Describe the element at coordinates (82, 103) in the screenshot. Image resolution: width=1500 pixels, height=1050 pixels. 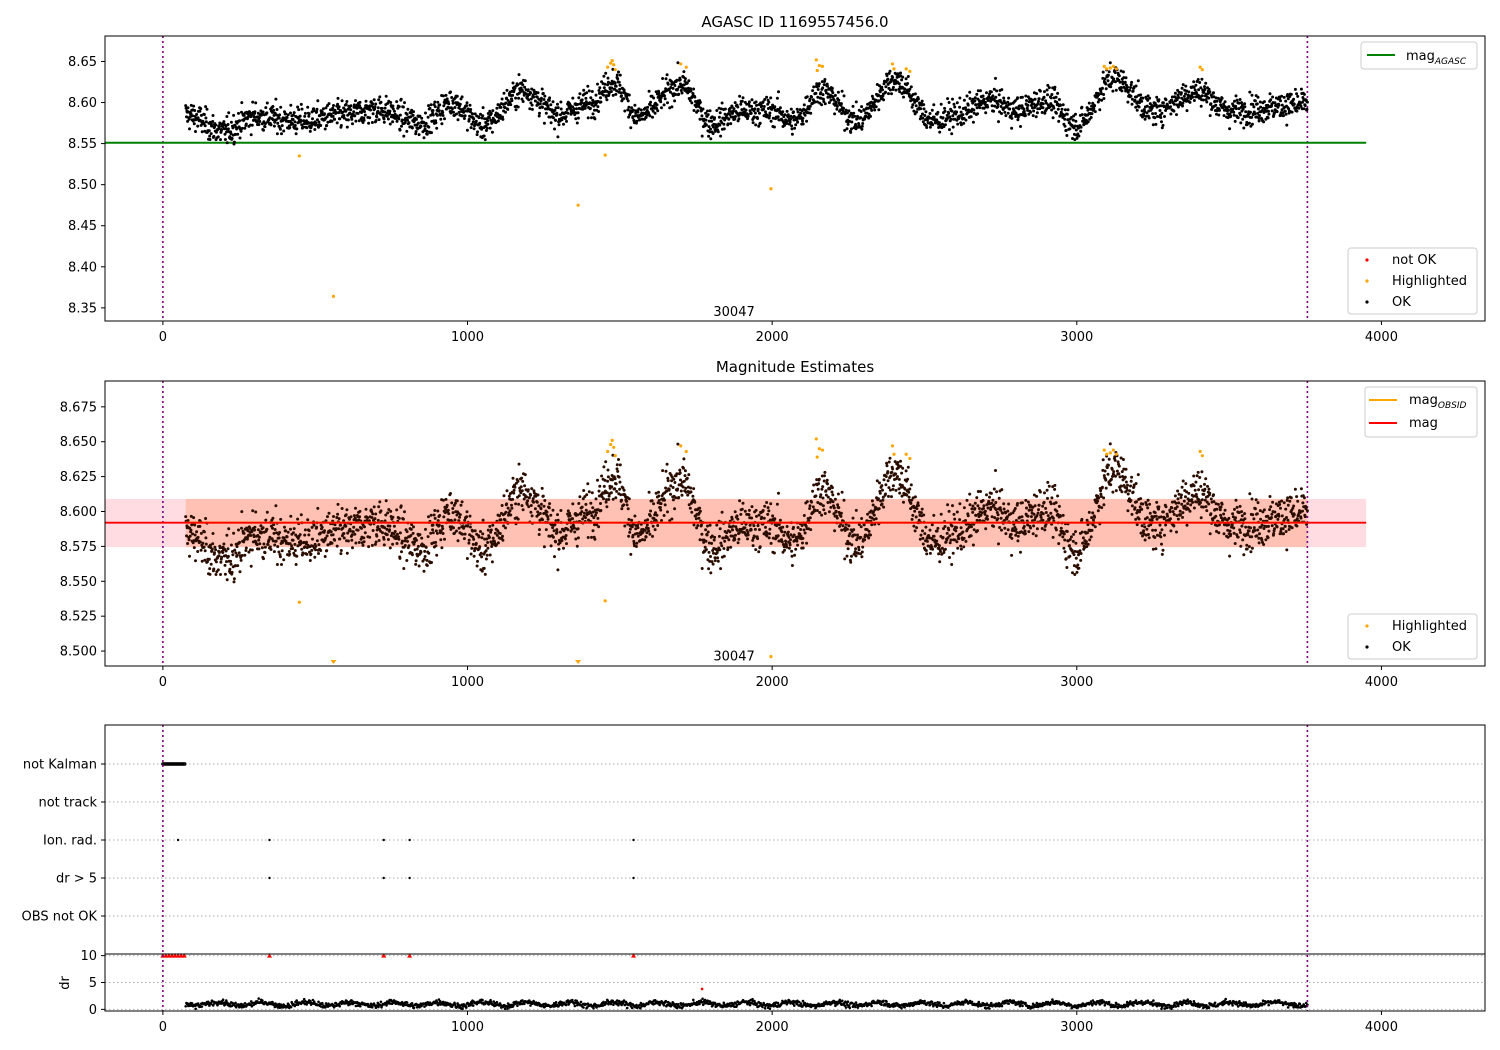
I see `p1-ytick-label: 8.60` at that location.